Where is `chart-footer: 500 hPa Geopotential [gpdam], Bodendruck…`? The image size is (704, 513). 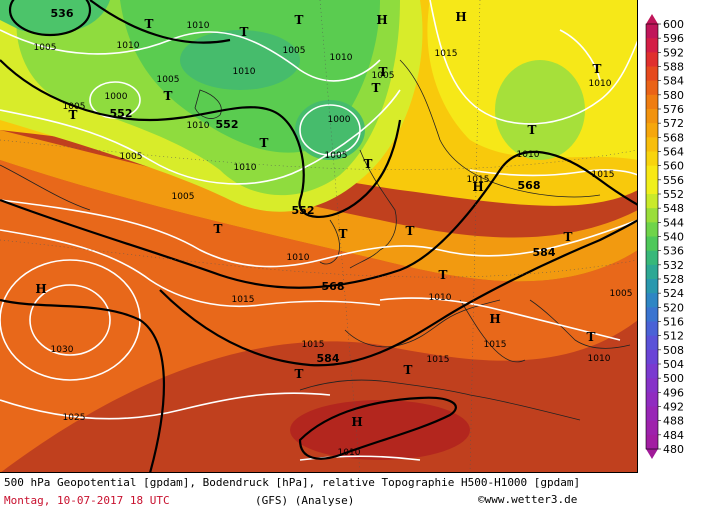 chart-footer: 500 hPa Geopotential [gpdam], Bodendruck… is located at coordinates (319, 493).